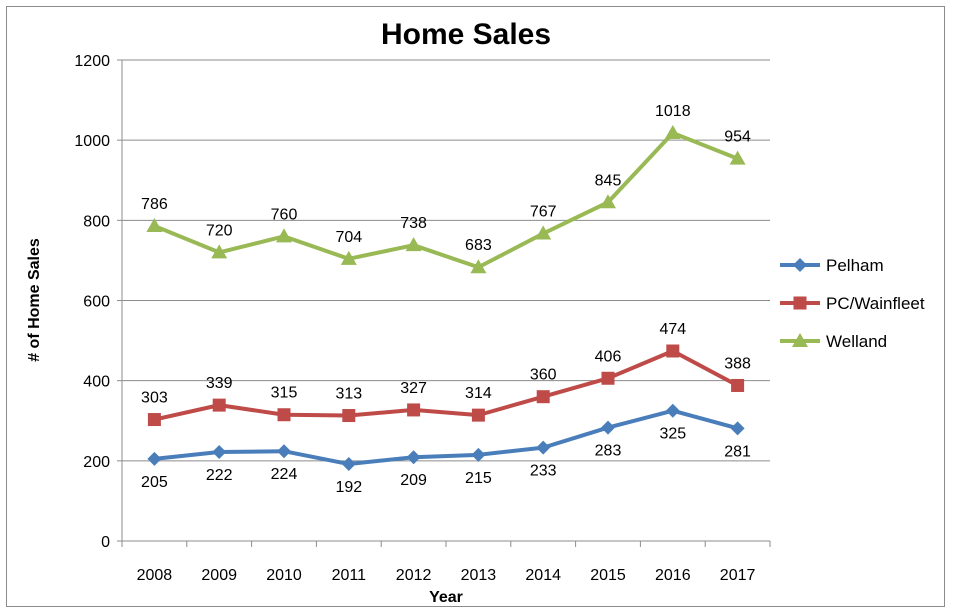  What do you see at coordinates (673, 575) in the screenshot?
I see `x-tick-label: 2016` at bounding box center [673, 575].